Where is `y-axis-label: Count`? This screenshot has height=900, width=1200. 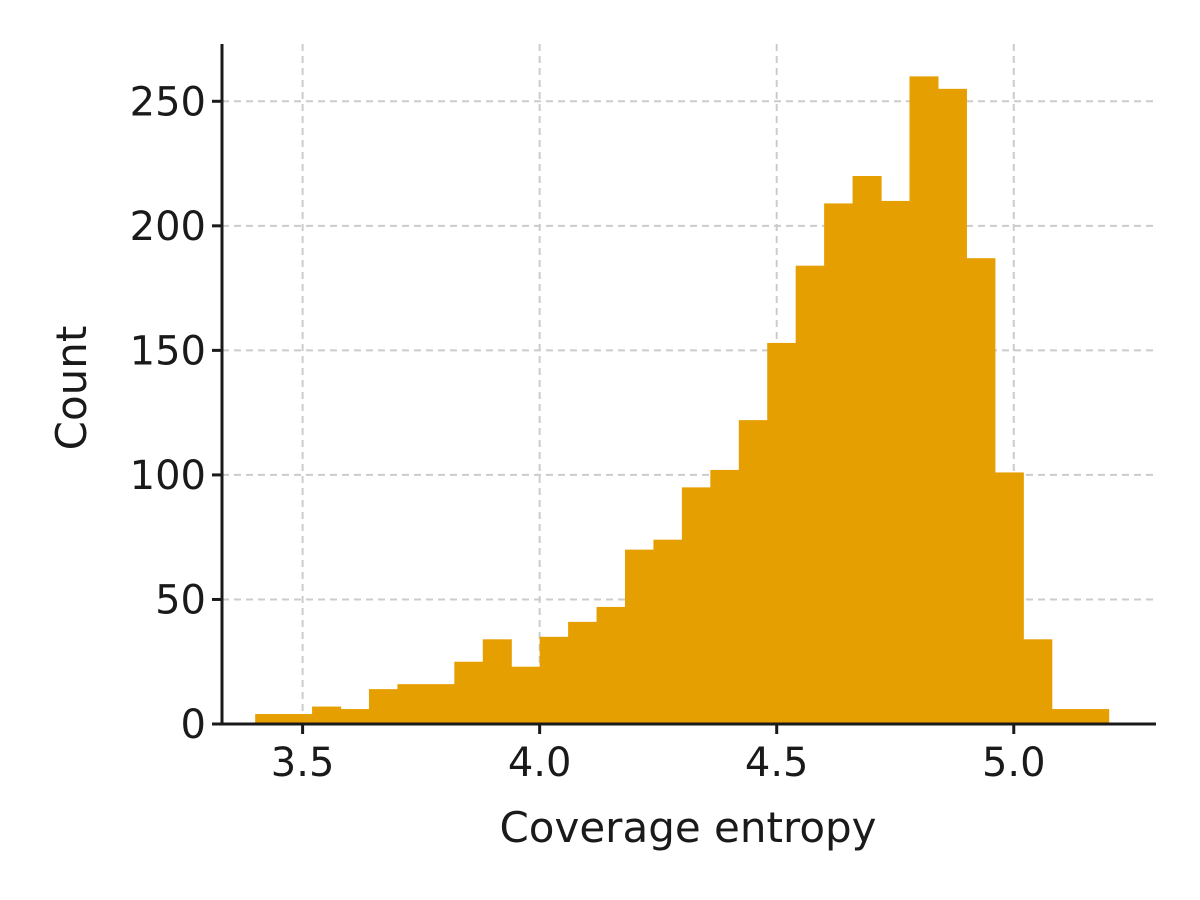 y-axis-label: Count is located at coordinates (71, 388).